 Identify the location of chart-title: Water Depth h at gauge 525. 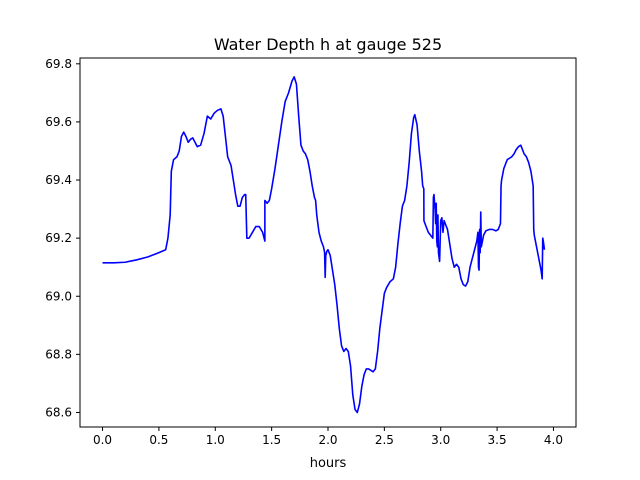
(328, 44).